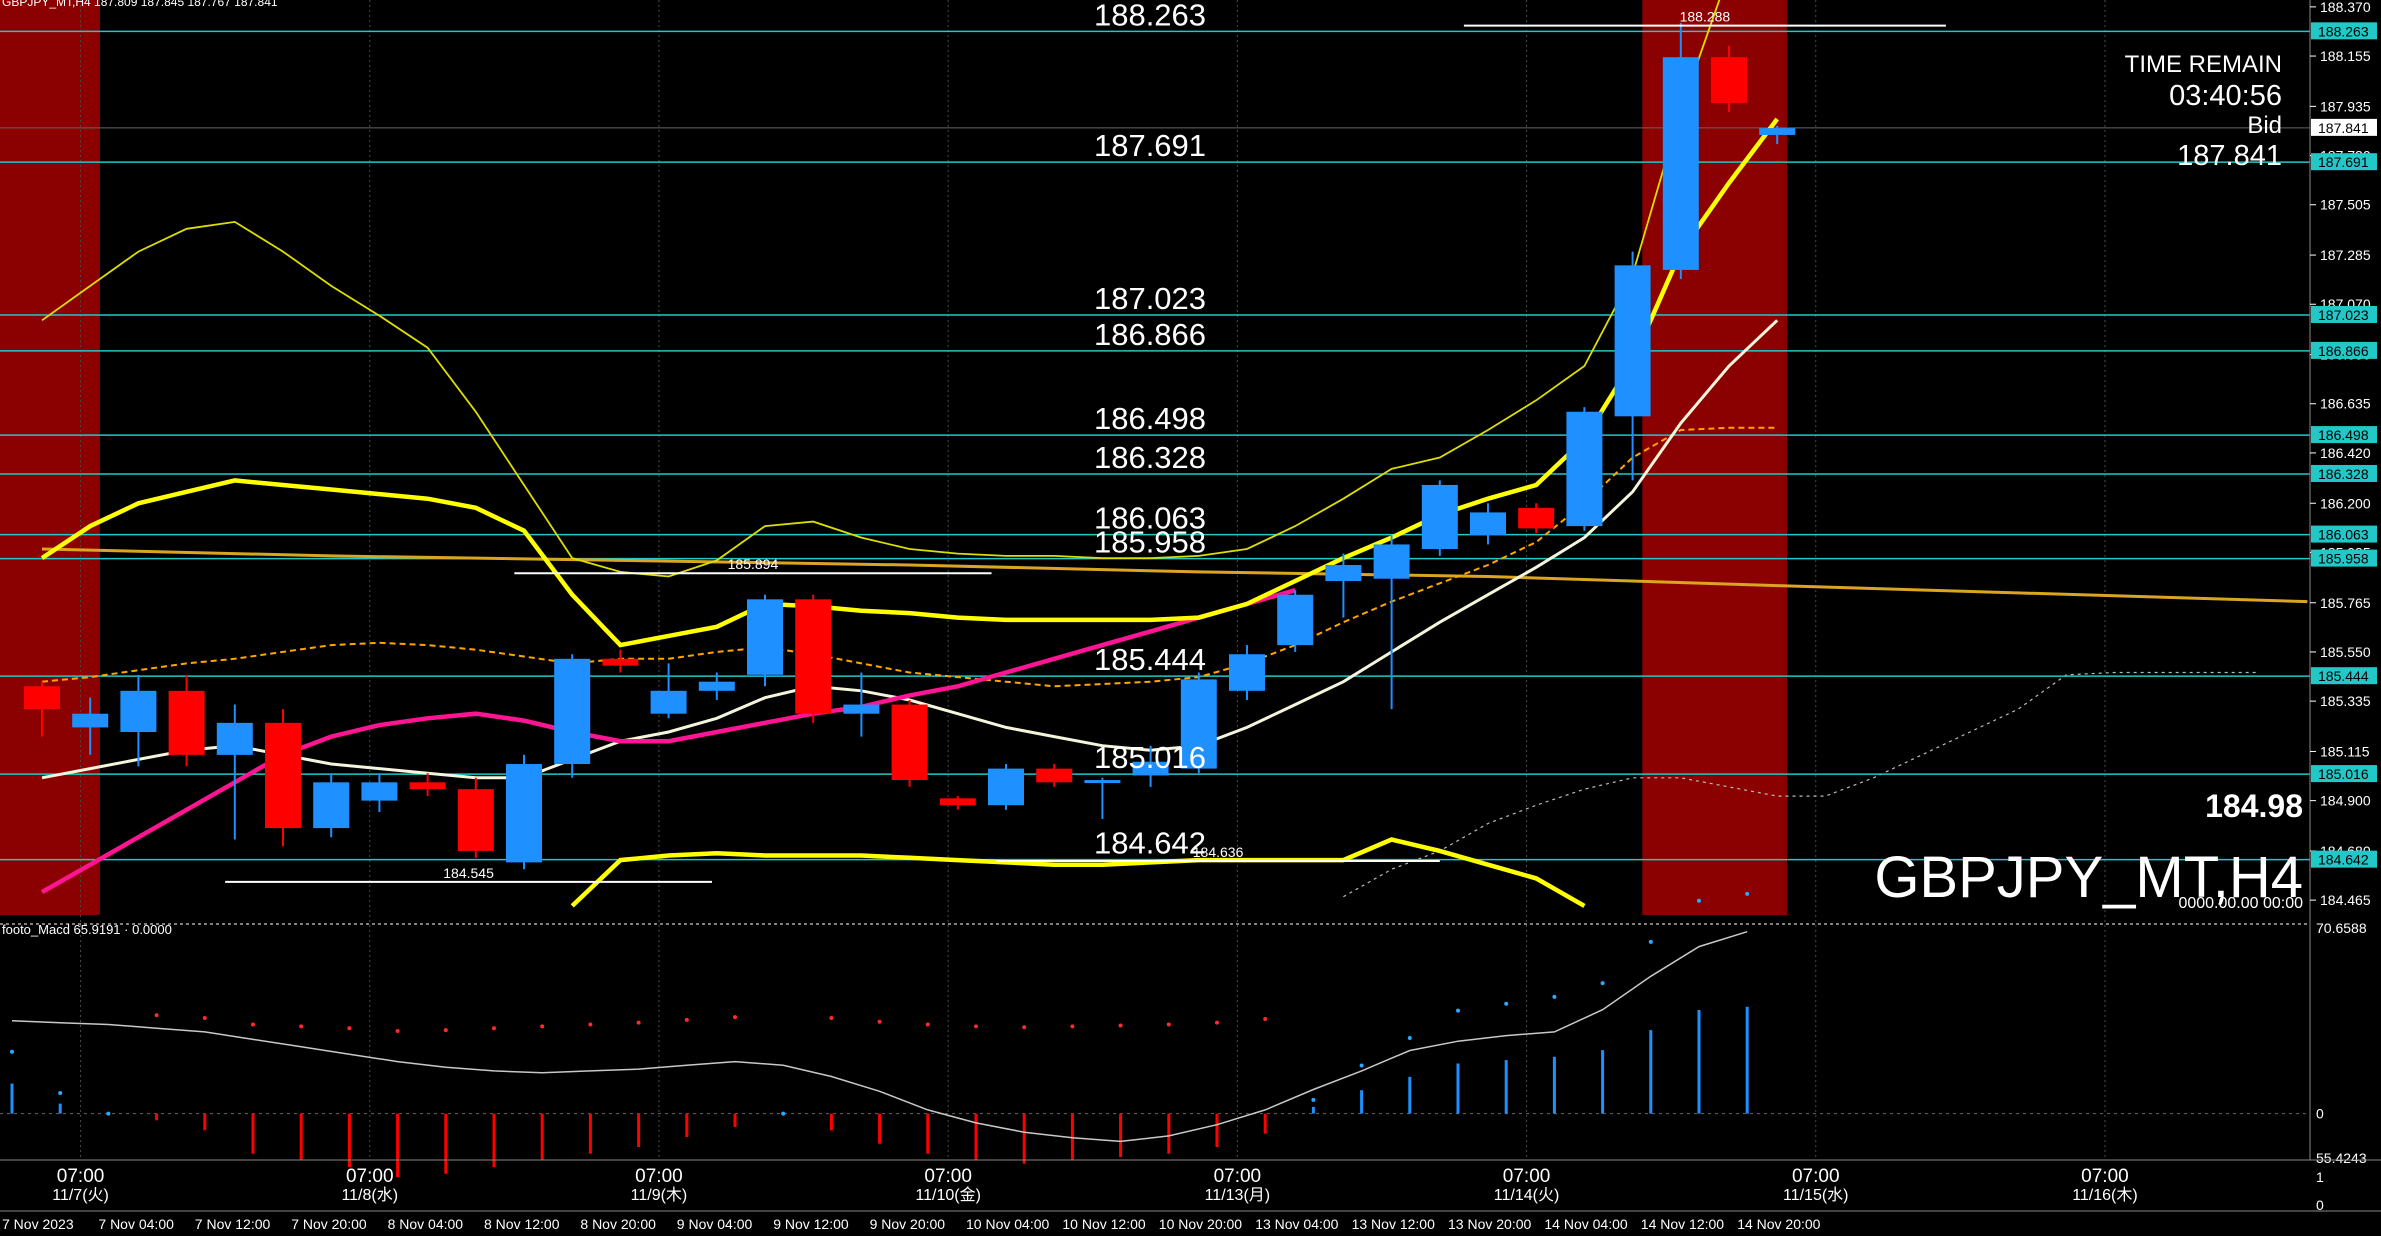  What do you see at coordinates (1527, 1195) in the screenshot?
I see `time-major-date-5: 11/14(火)` at bounding box center [1527, 1195].